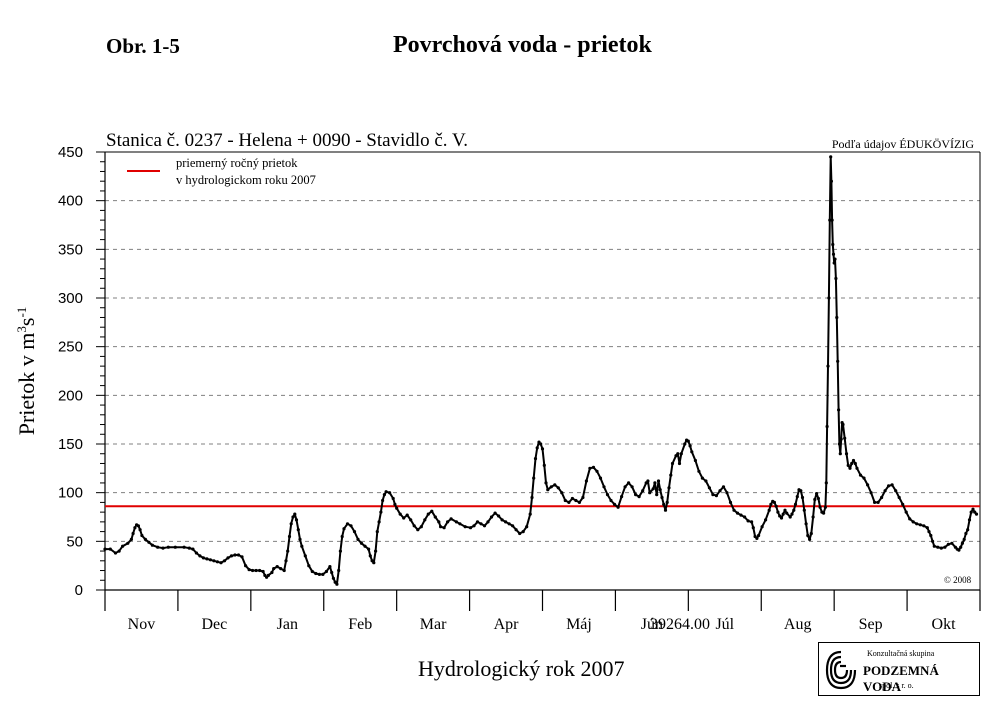 The height and width of the screenshot is (718, 1000). I want to click on logo-line-3: spol. s r. o., so click(896, 685).